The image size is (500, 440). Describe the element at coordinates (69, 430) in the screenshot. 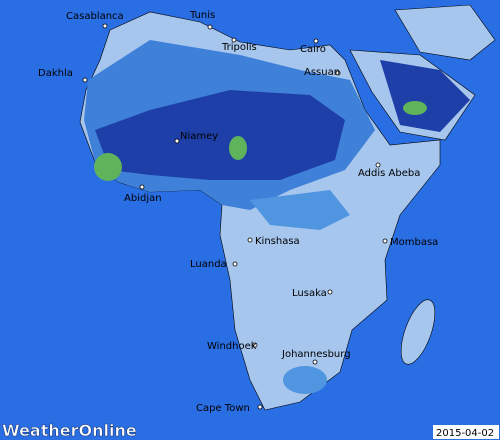

I see `logo: WeatherOnline` at that location.